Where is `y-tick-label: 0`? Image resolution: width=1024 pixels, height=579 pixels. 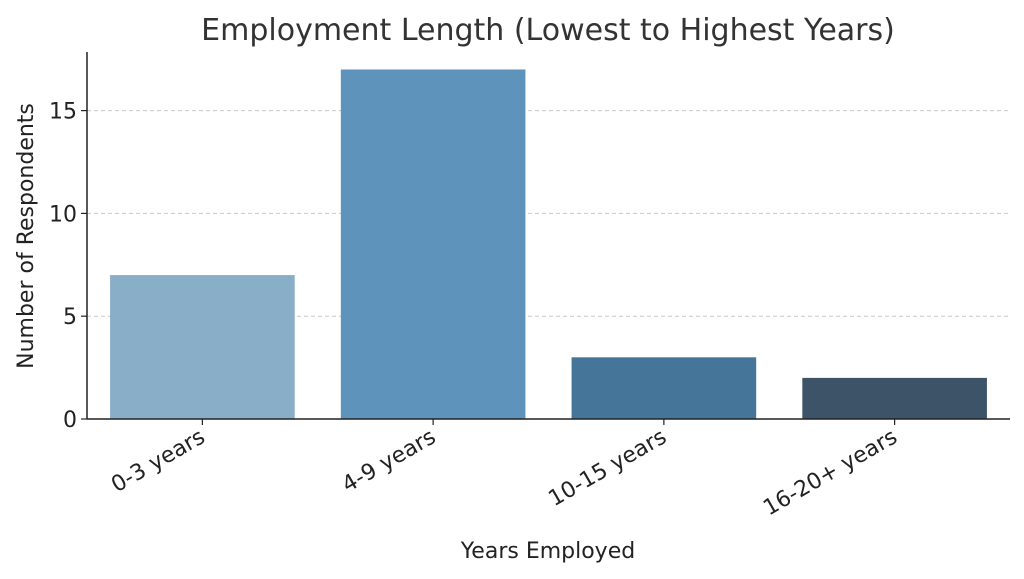
y-tick-label: 0 is located at coordinates (70, 420).